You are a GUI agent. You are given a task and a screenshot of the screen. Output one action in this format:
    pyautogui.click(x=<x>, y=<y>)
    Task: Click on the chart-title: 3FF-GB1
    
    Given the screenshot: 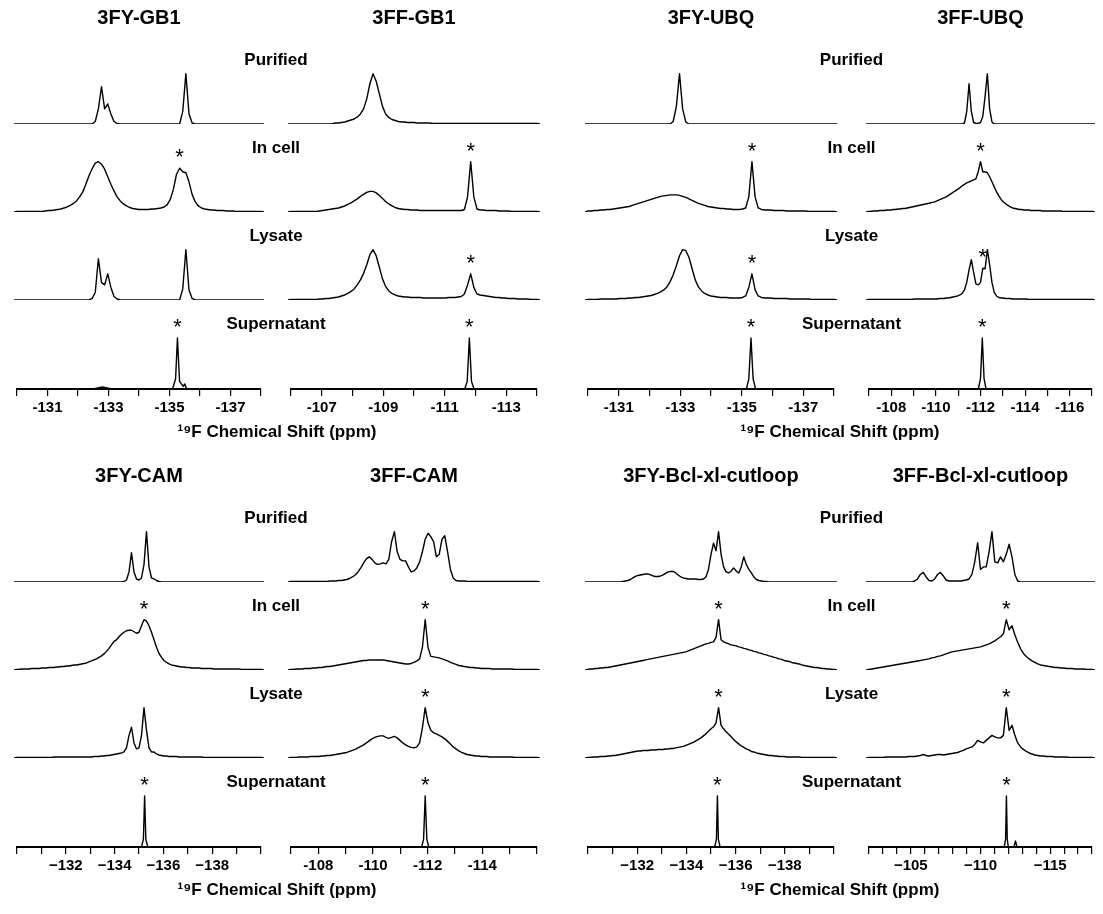 What is the action you would take?
    pyautogui.click(x=414, y=17)
    